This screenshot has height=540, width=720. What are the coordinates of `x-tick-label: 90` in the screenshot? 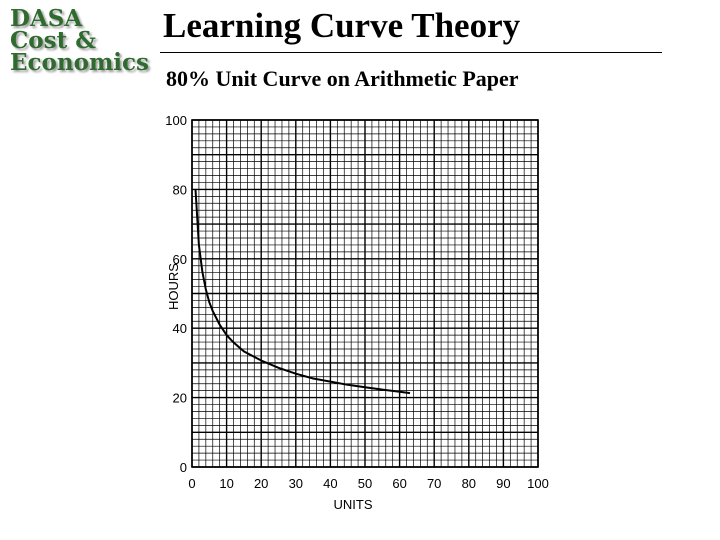 It's located at (503, 483).